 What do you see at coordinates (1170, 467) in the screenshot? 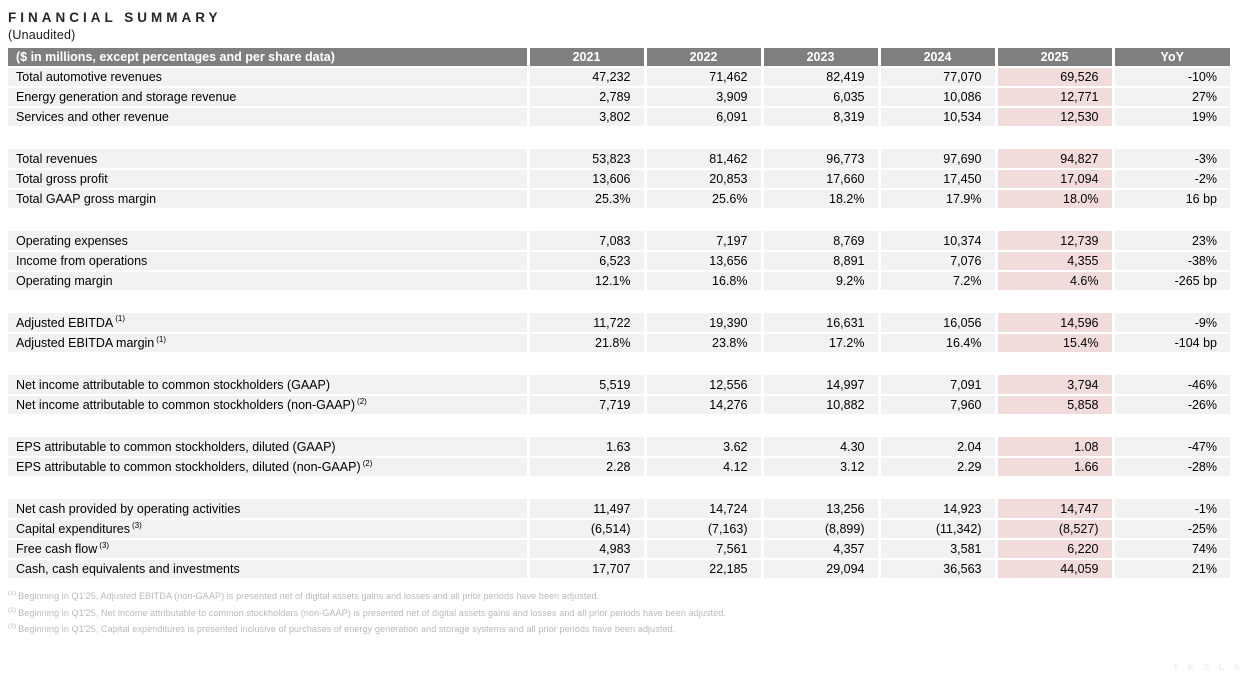
I see `cell-yoy: -28%` at bounding box center [1170, 467].